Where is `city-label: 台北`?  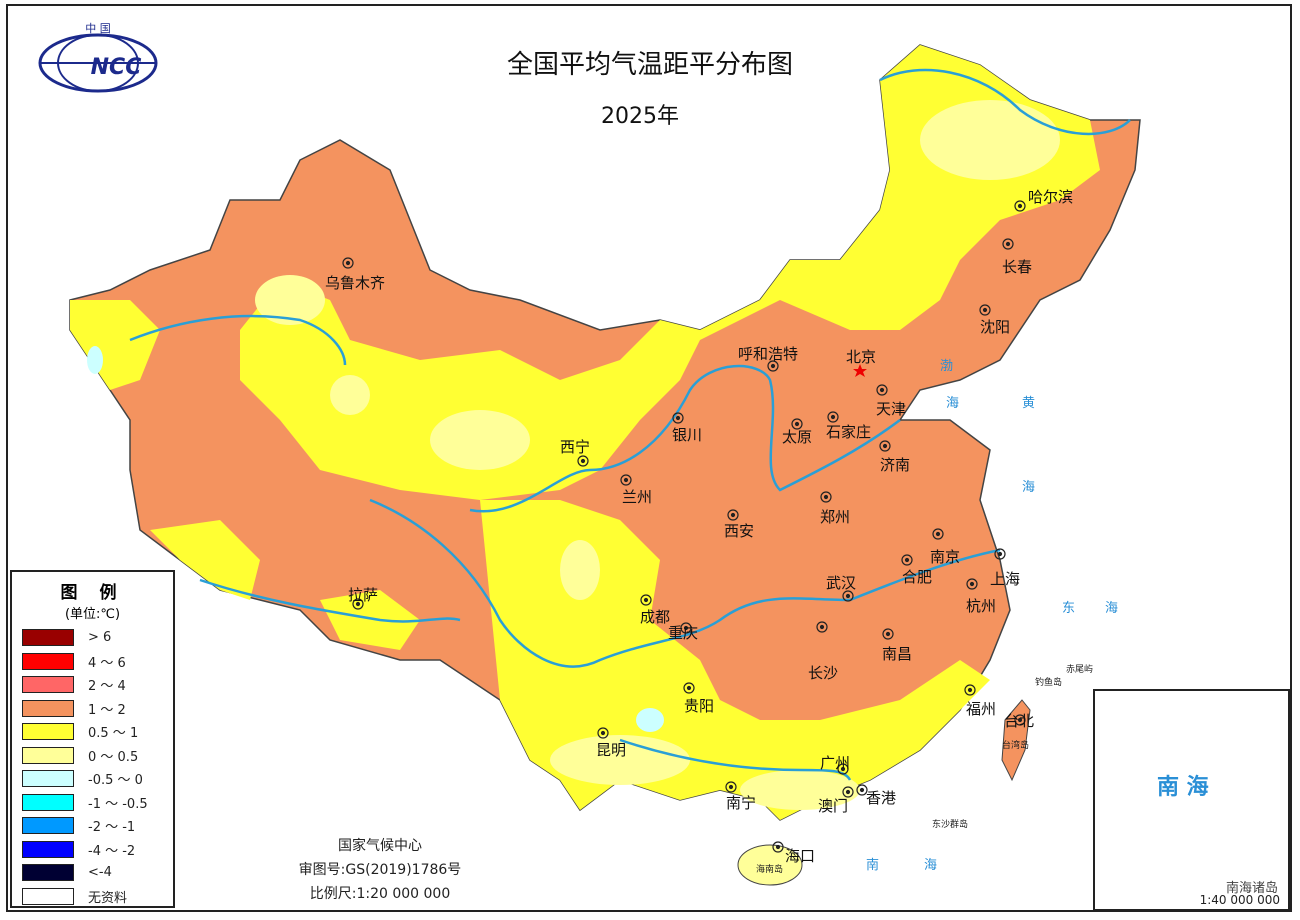
city-label: 台北 is located at coordinates (1019, 721).